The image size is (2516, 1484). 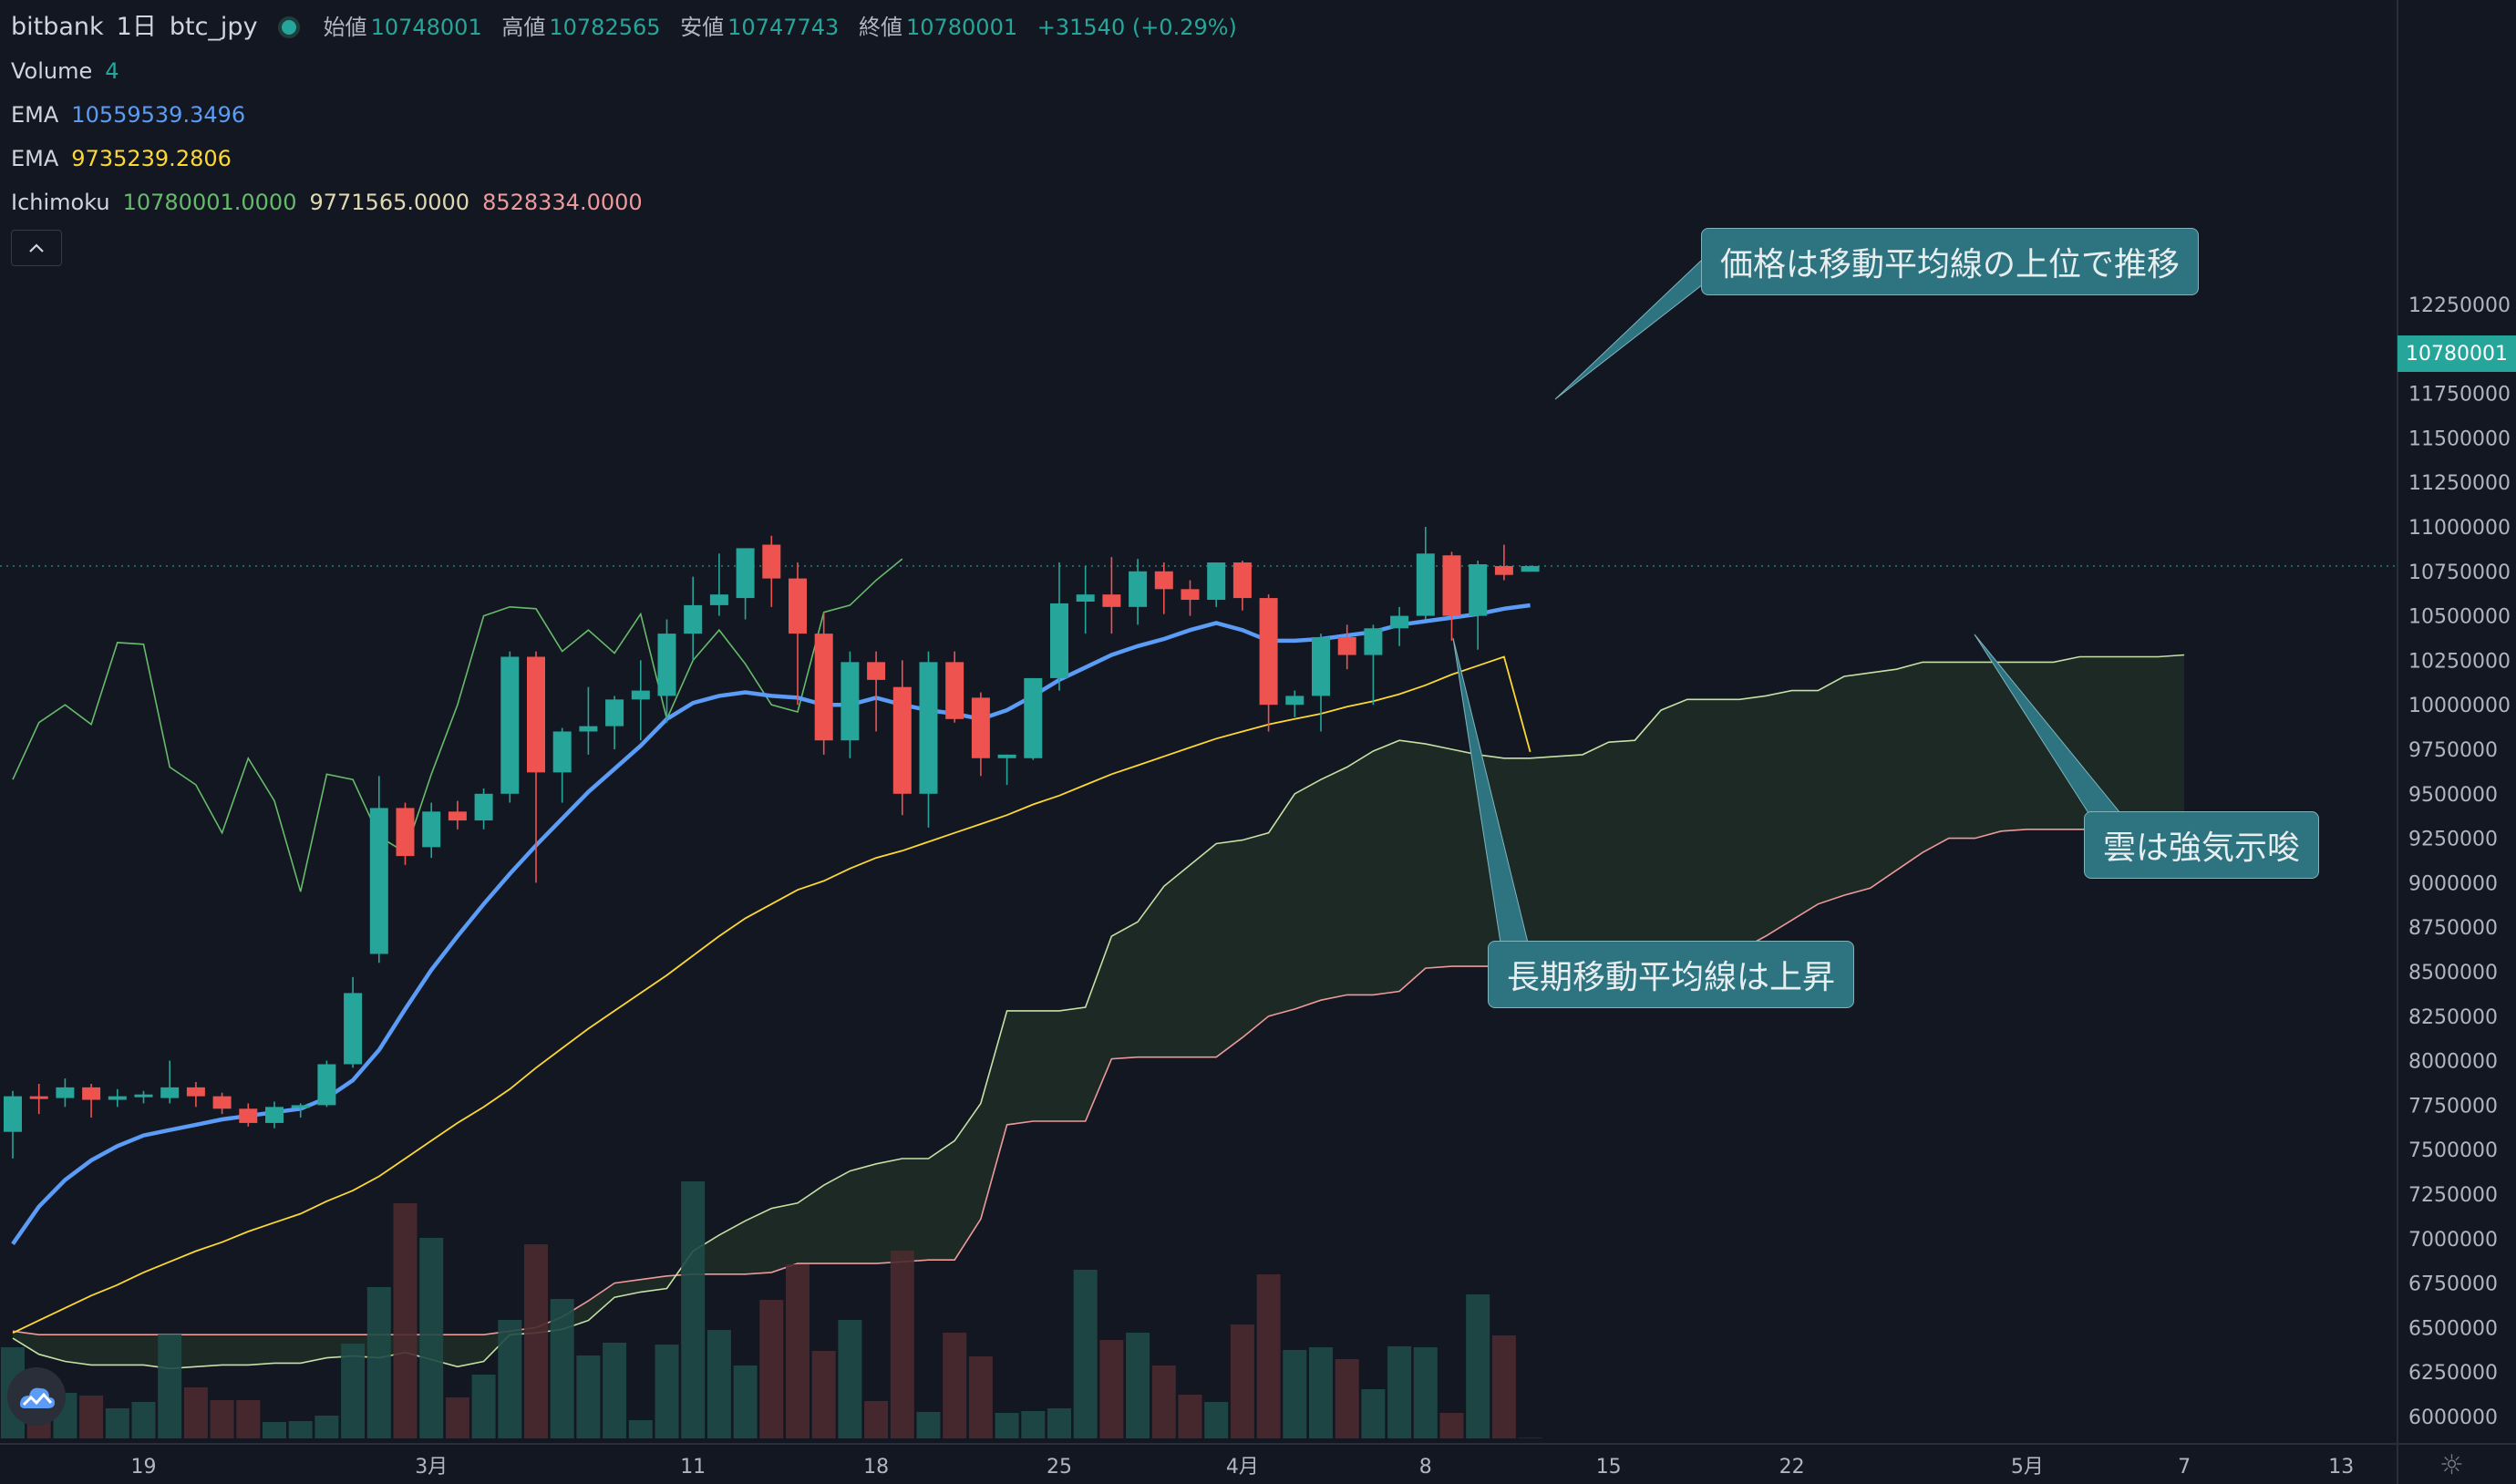 What do you see at coordinates (144, 1467) in the screenshot?
I see `x-tick-label: 19` at bounding box center [144, 1467].